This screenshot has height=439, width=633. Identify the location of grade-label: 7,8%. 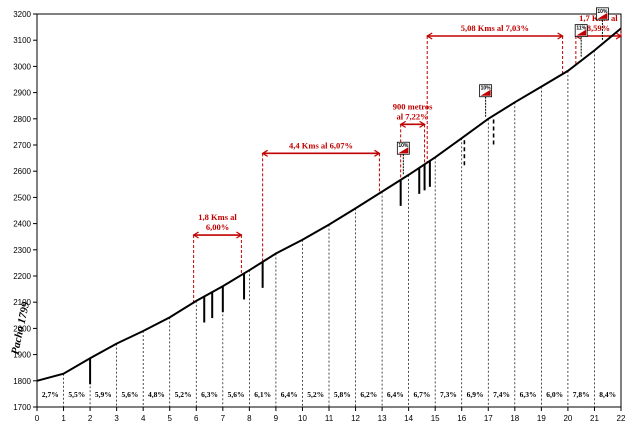
(581, 394).